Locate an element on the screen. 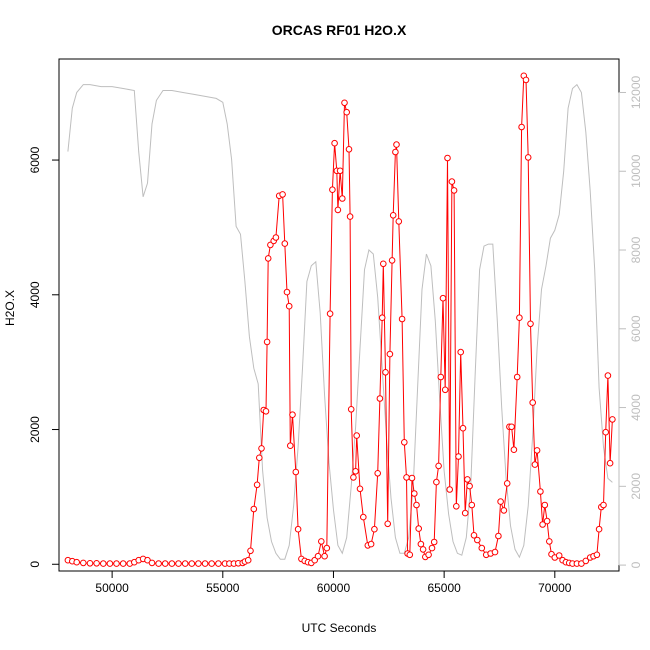 This screenshot has width=650, height=650. y2-tick-label: 6000 is located at coordinates (636, 328).